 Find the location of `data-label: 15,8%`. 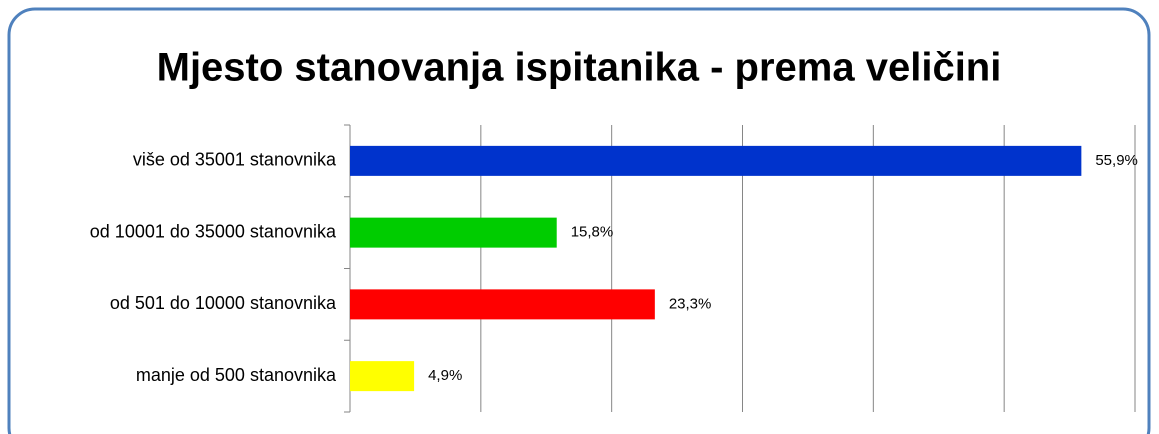

data-label: 15,8% is located at coordinates (592, 232).